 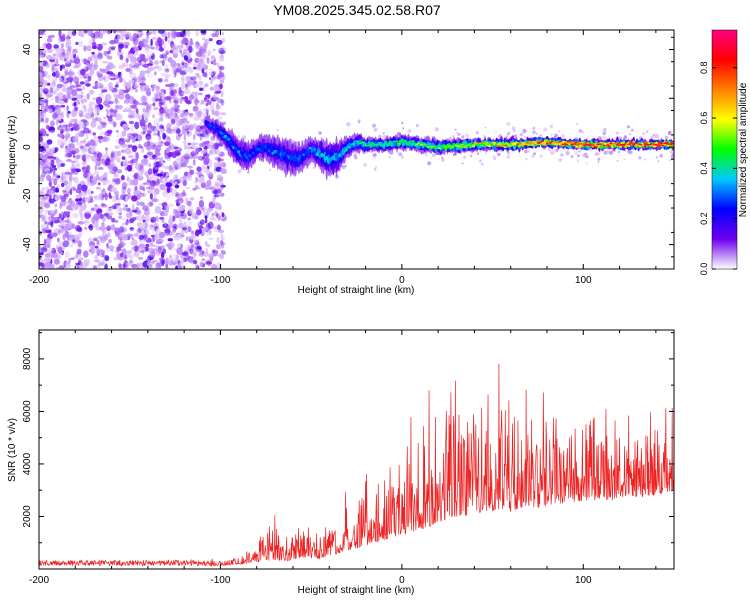 What do you see at coordinates (27, 244) in the screenshot?
I see `y-tick-label: -40` at bounding box center [27, 244].